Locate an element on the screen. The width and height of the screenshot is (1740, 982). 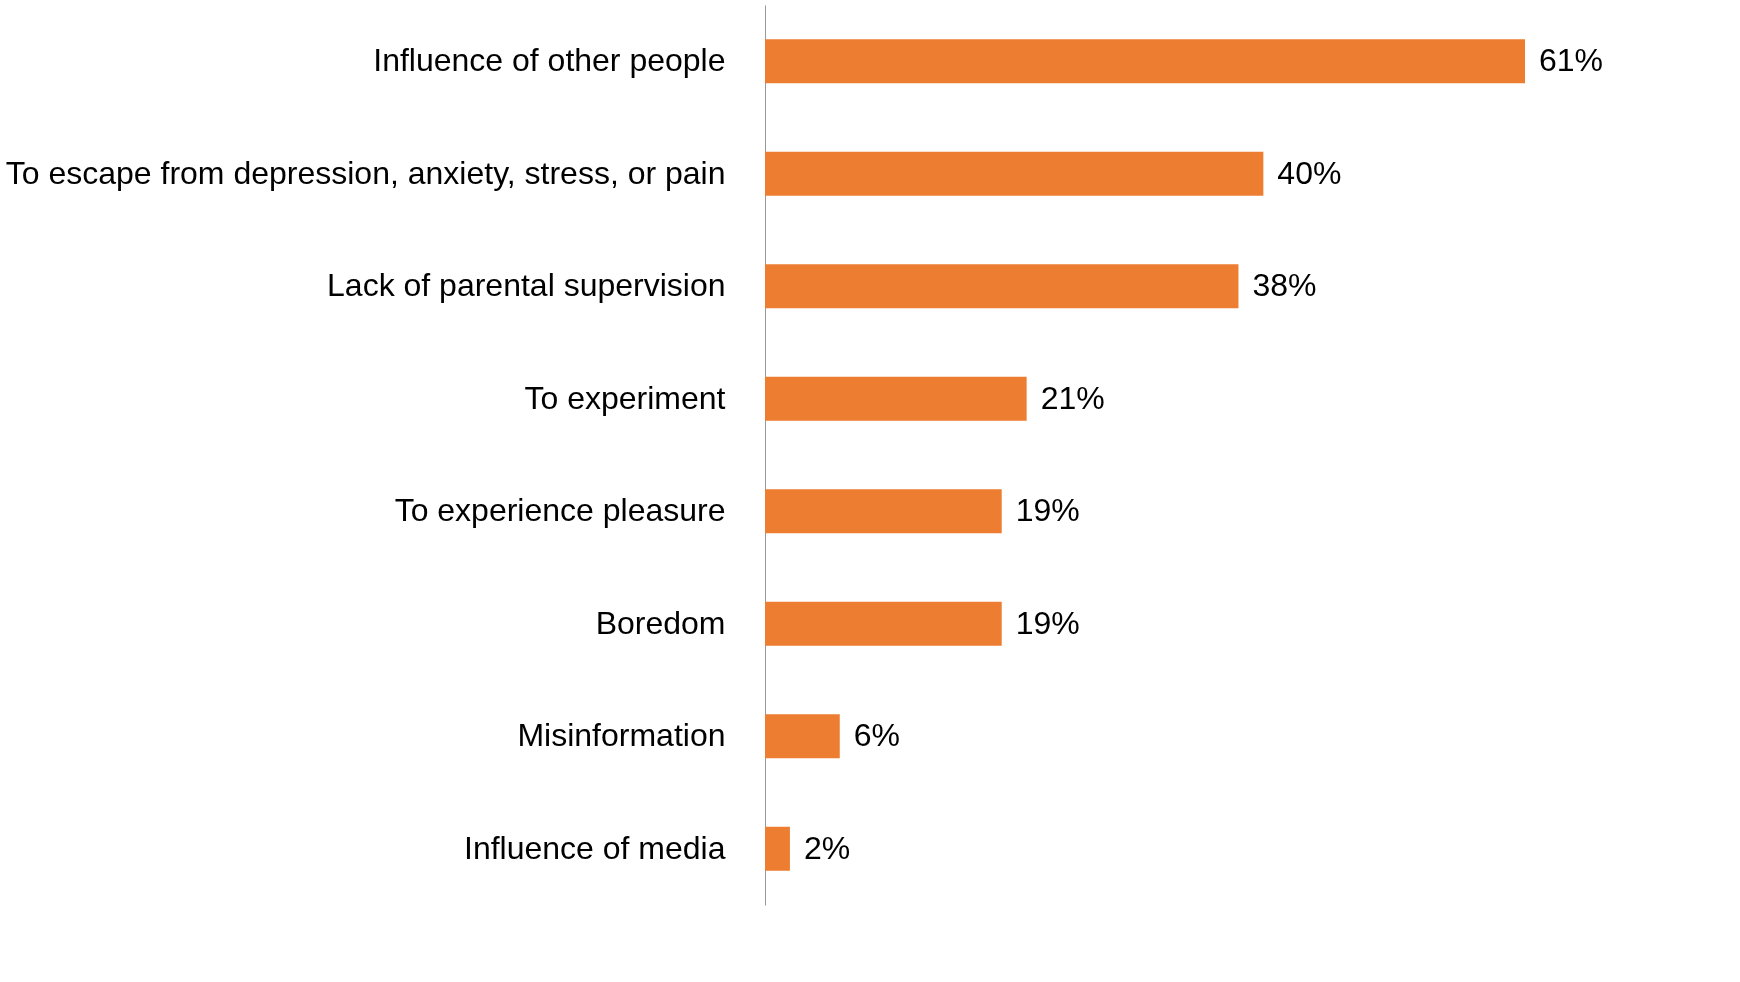
y-tick-label: To experiment is located at coordinates (625, 397).